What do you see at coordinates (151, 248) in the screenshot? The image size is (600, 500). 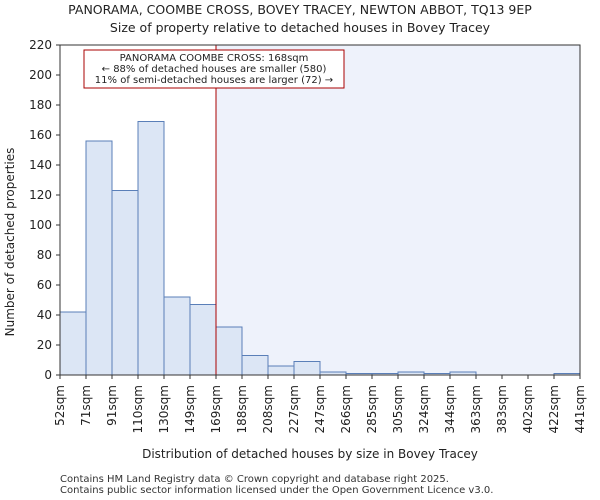 I see `bar-110sqm` at bounding box center [151, 248].